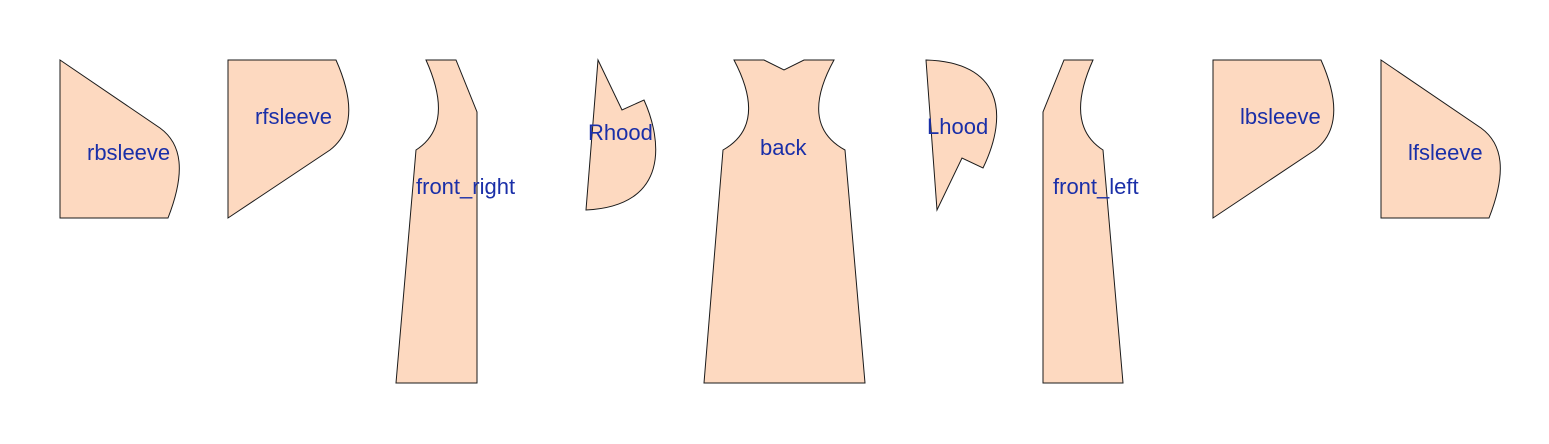 The width and height of the screenshot is (1549, 444). I want to click on panel-rbsleeve-shape, so click(119, 139).